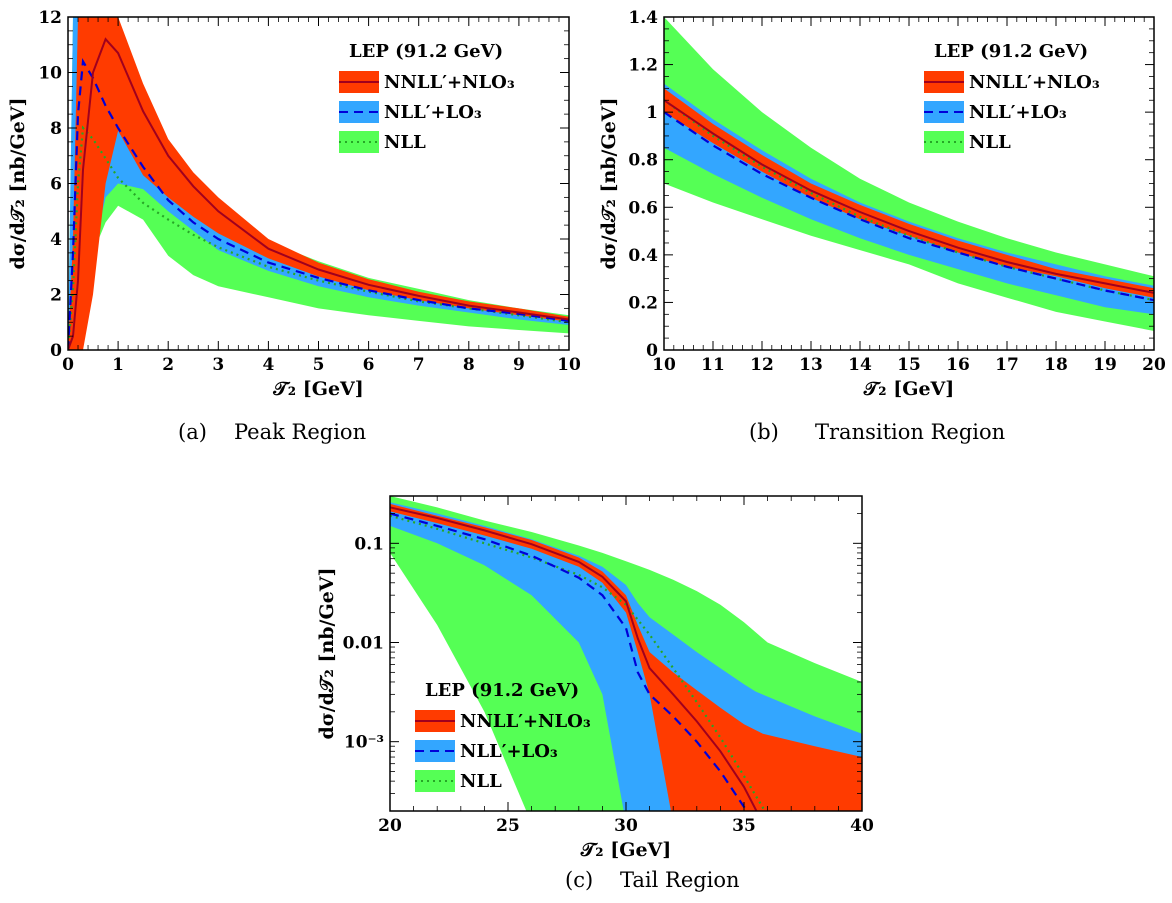  I want to click on x-tick-label: 3, so click(218, 365).